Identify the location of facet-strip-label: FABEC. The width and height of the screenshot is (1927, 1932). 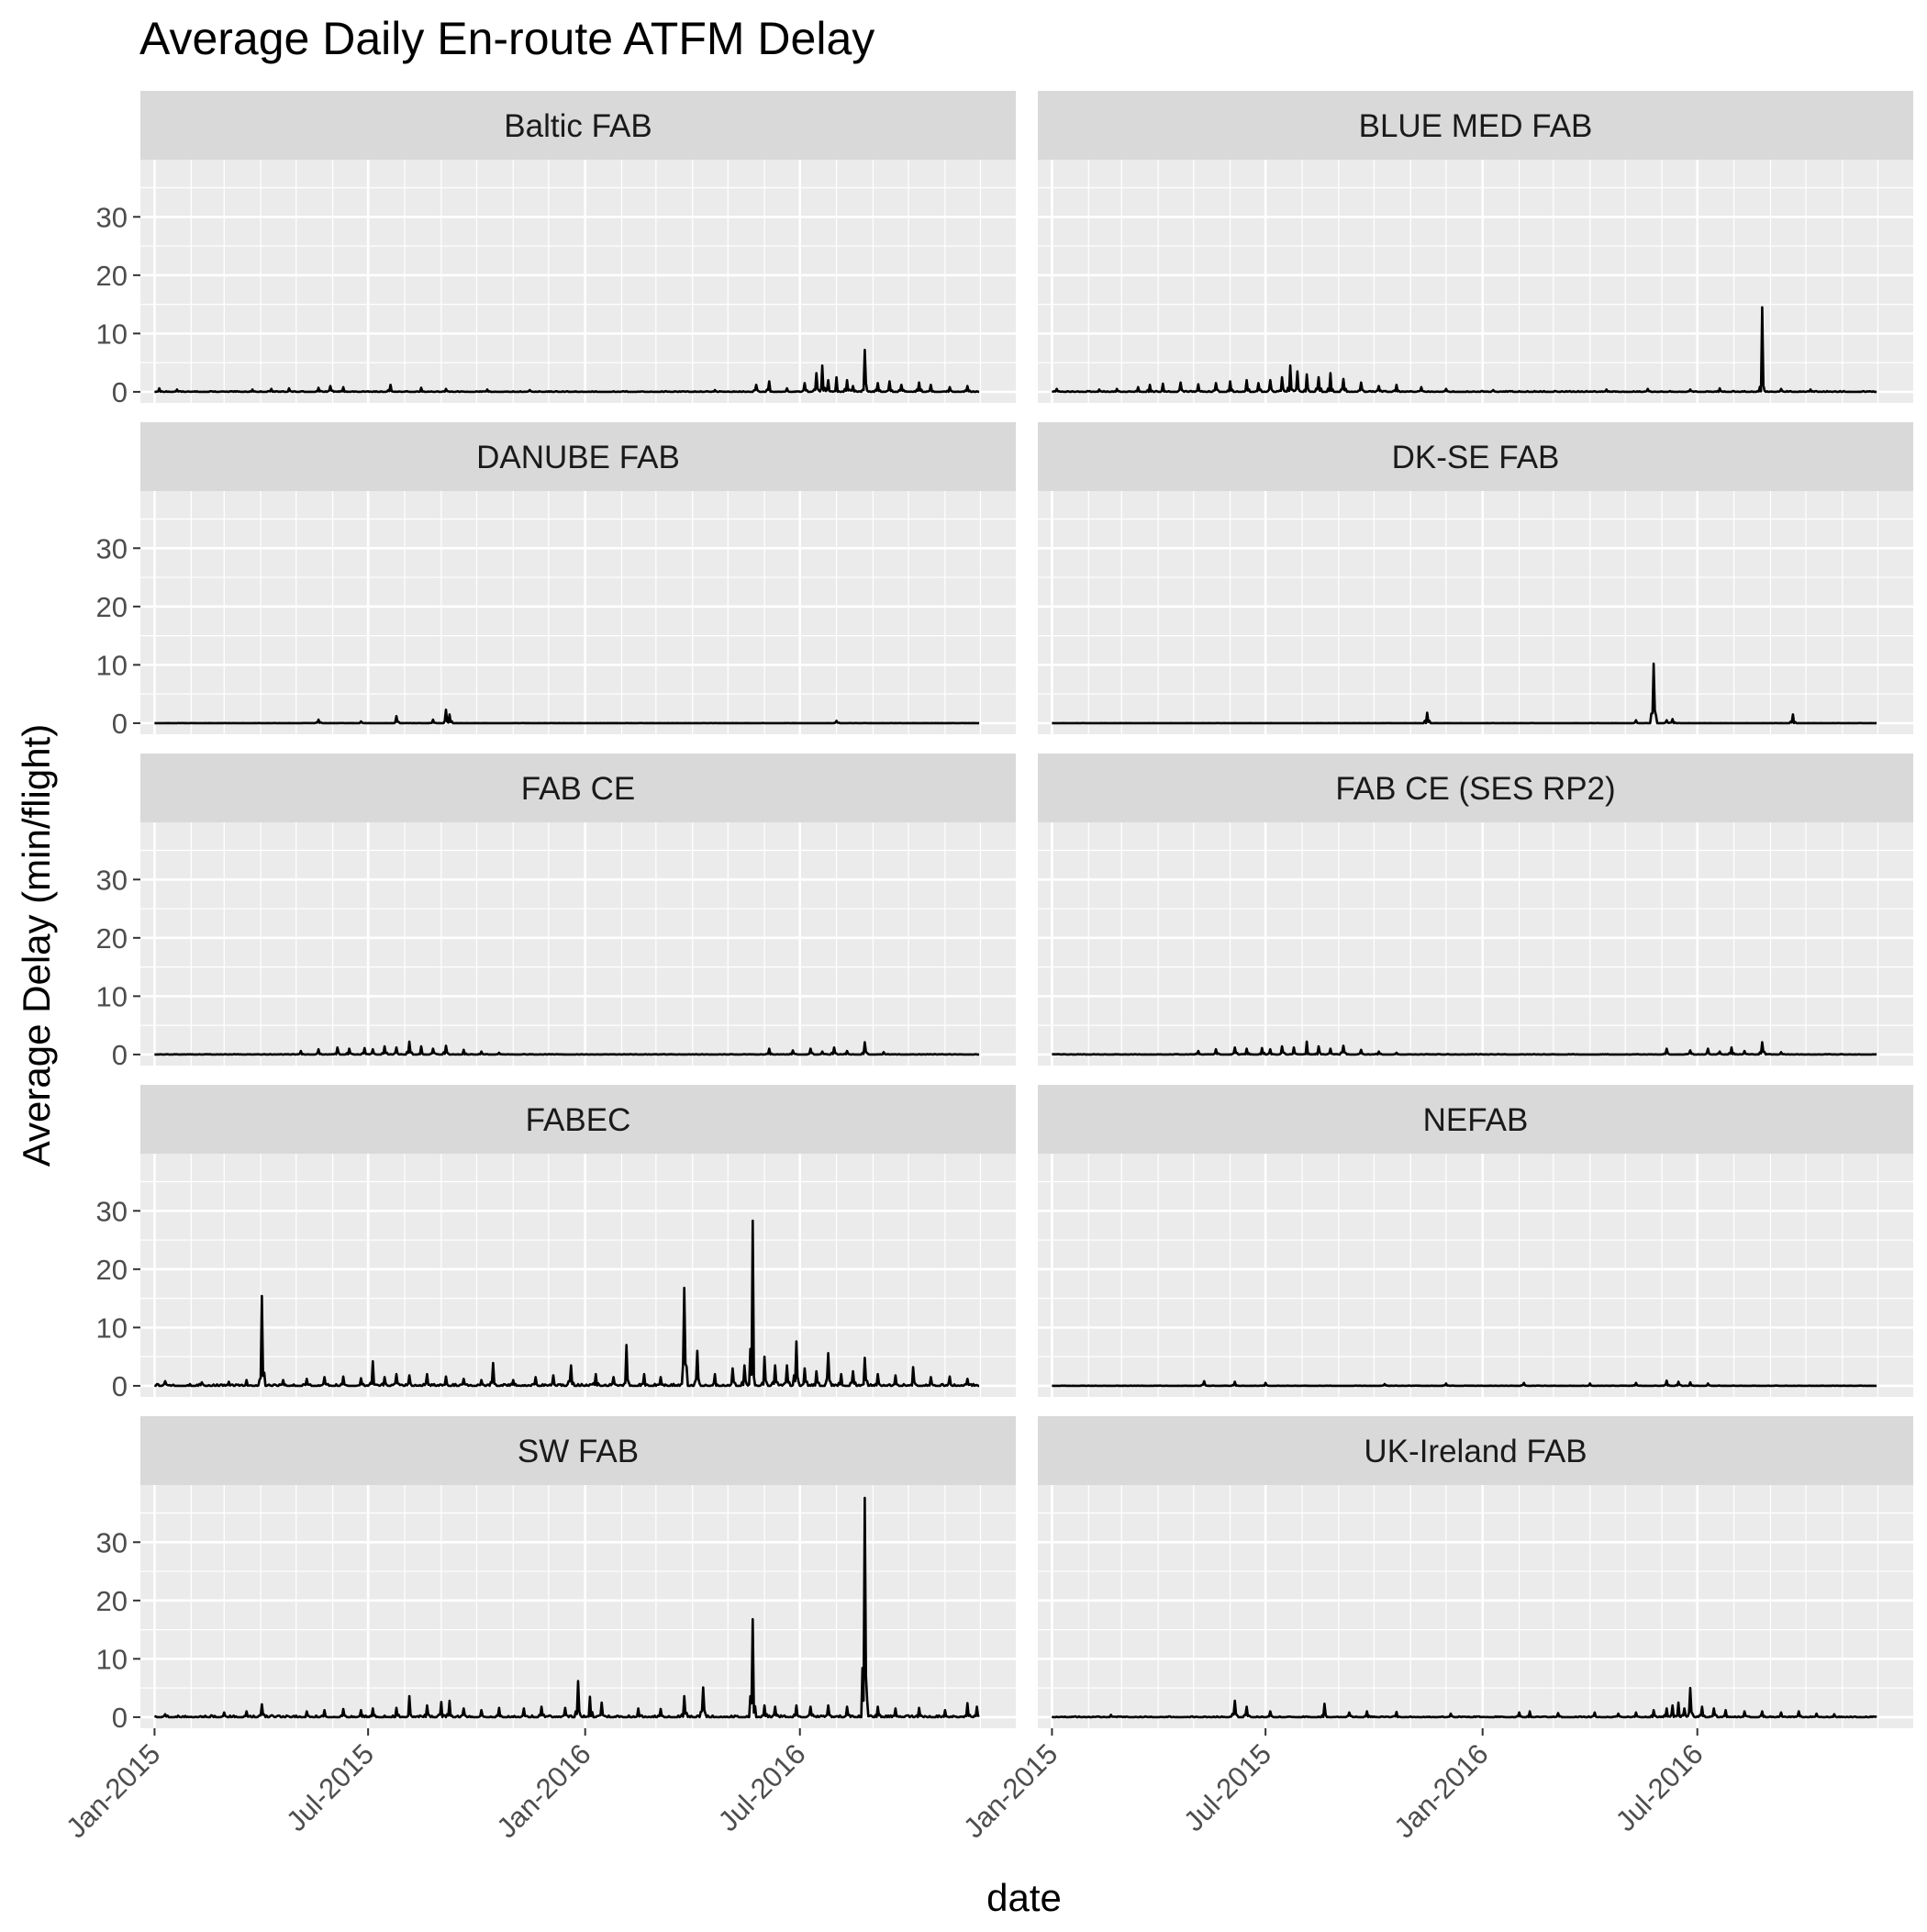
(578, 1120).